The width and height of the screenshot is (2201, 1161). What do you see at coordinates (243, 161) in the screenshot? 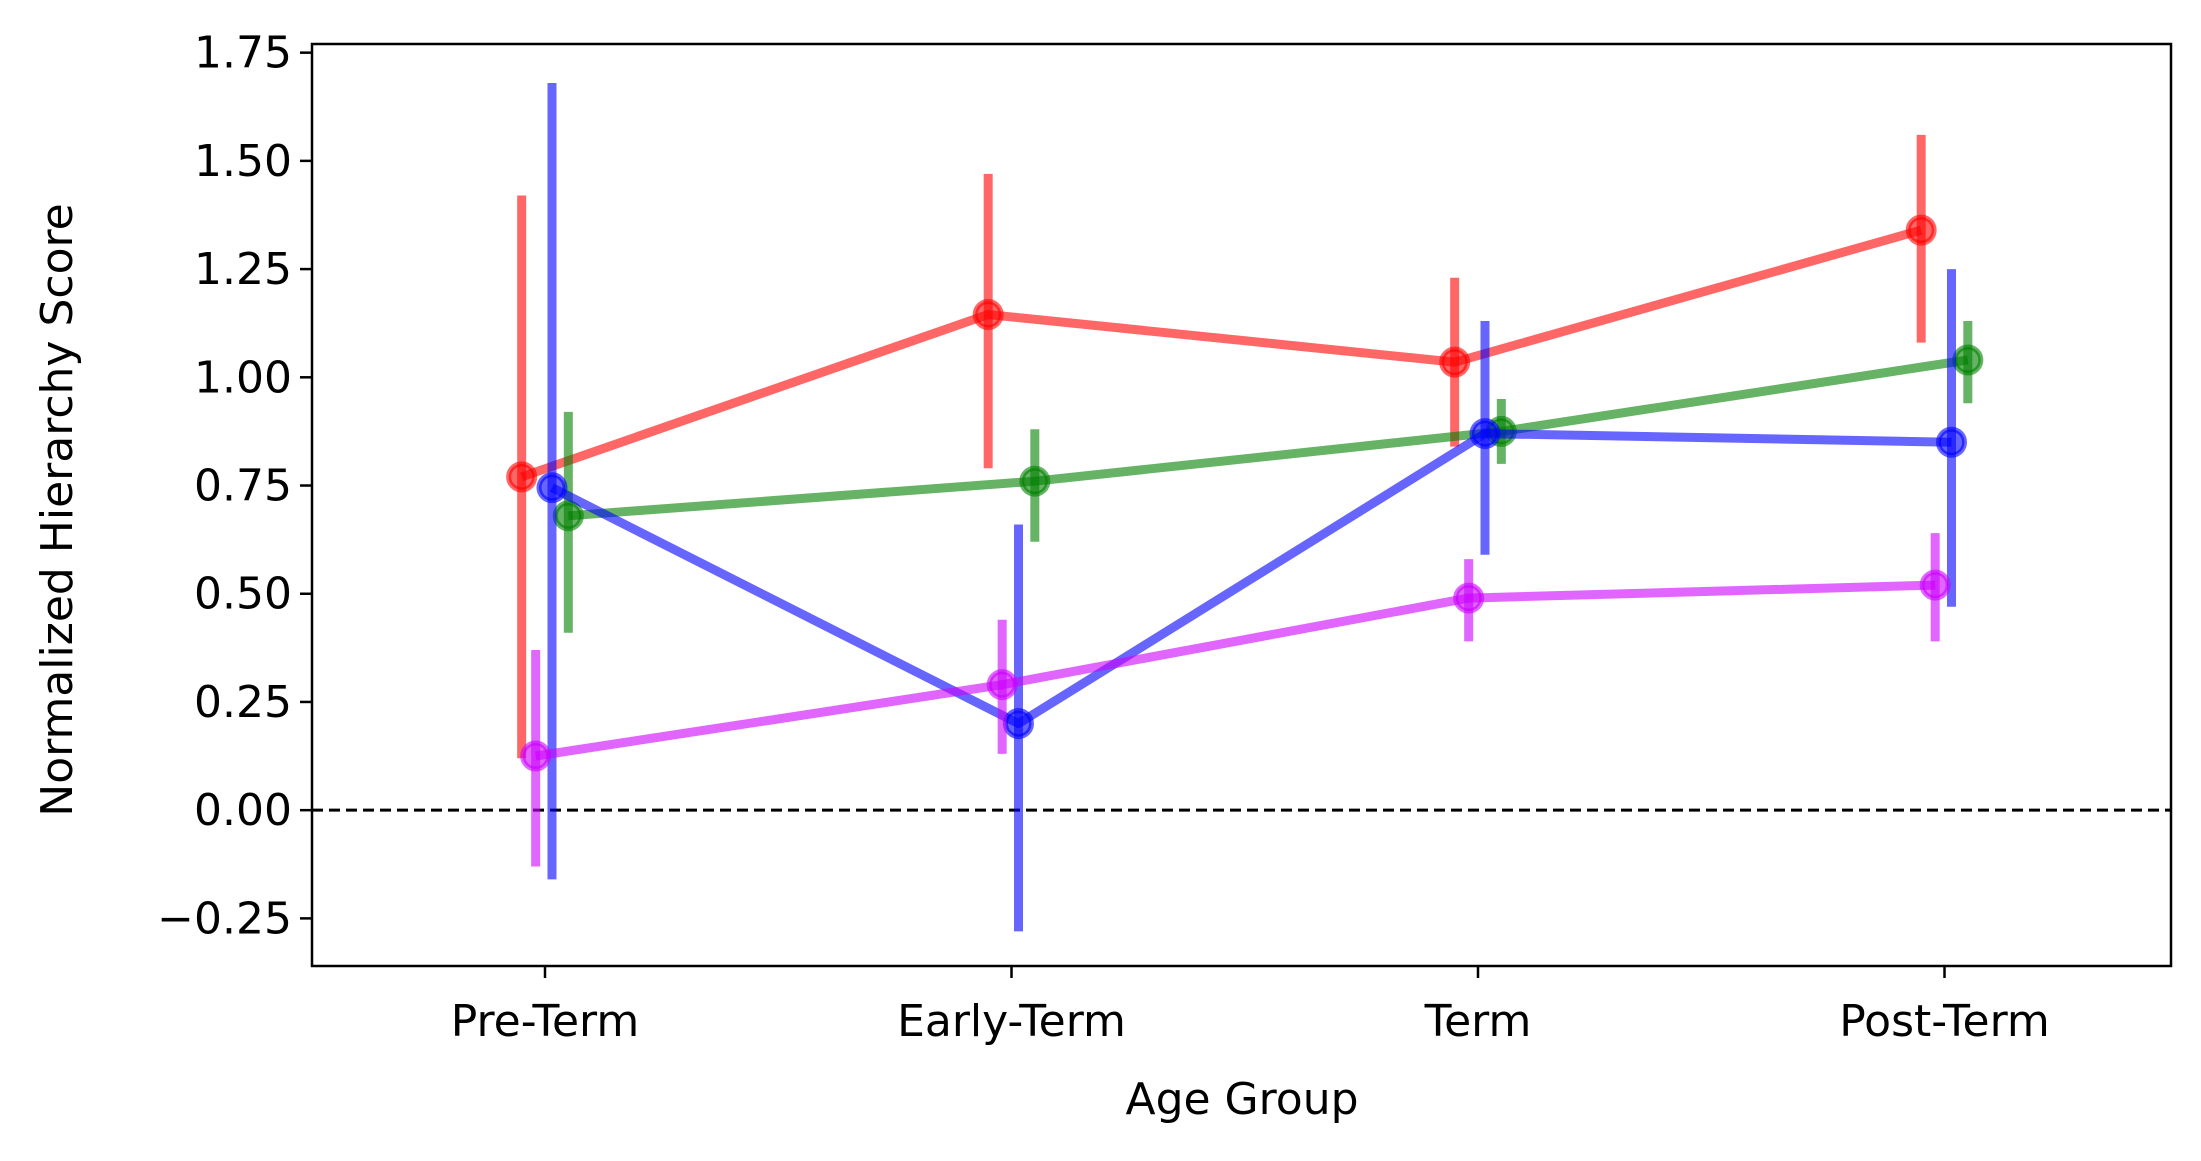
I see `y-tick-label: 1.50` at bounding box center [243, 161].